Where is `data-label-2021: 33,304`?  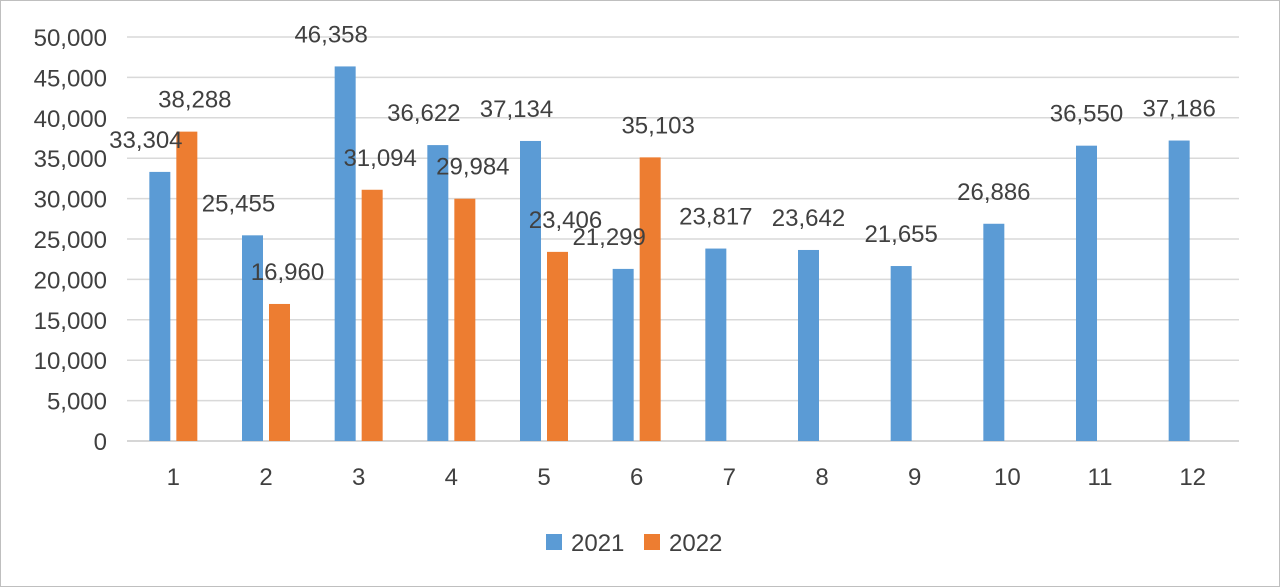
data-label-2021: 33,304 is located at coordinates (145, 140).